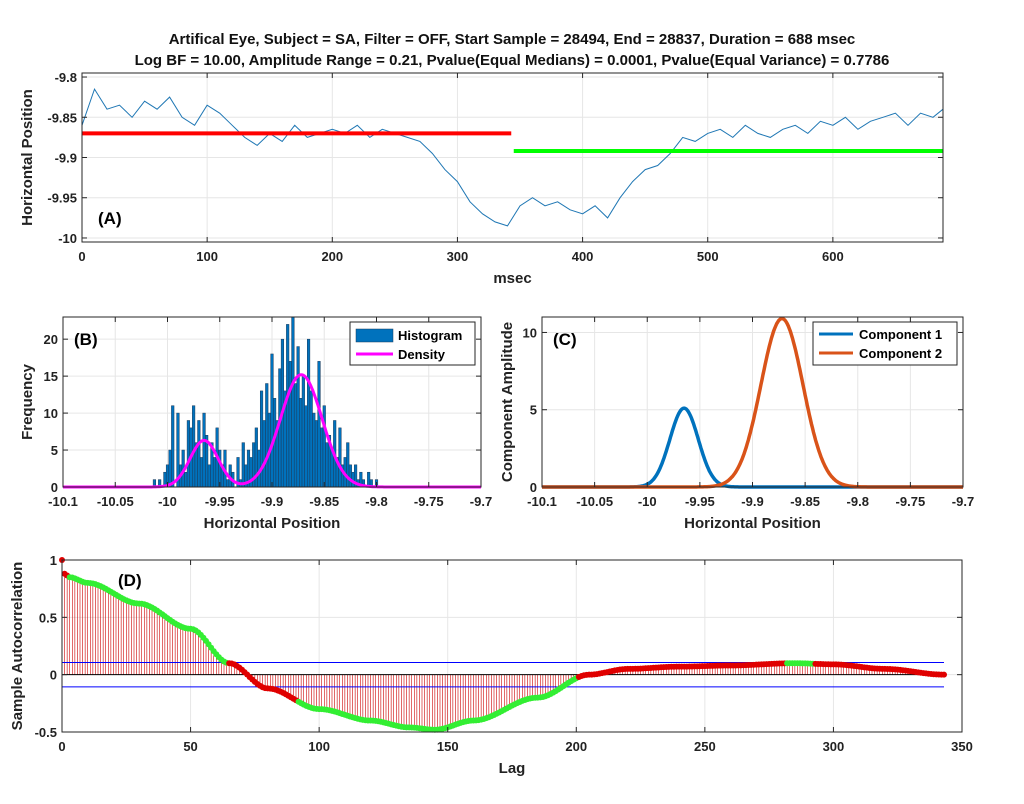 This screenshot has width=1024, height=804. I want to click on panel-b-y-tick-label: 20, so click(51, 339).